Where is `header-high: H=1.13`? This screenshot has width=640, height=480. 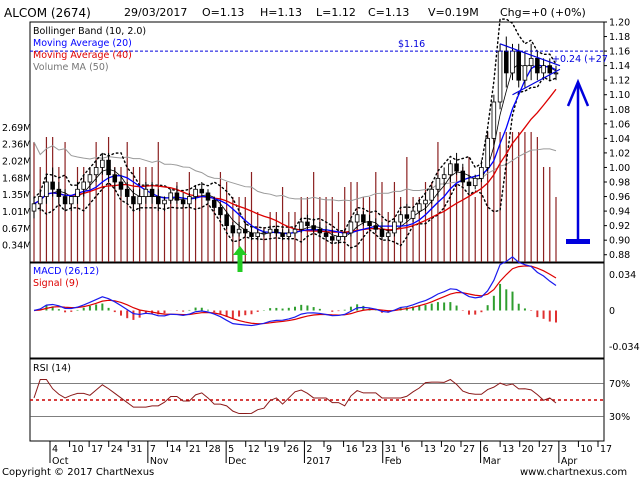 header-high: H=1.13 is located at coordinates (281, 12).